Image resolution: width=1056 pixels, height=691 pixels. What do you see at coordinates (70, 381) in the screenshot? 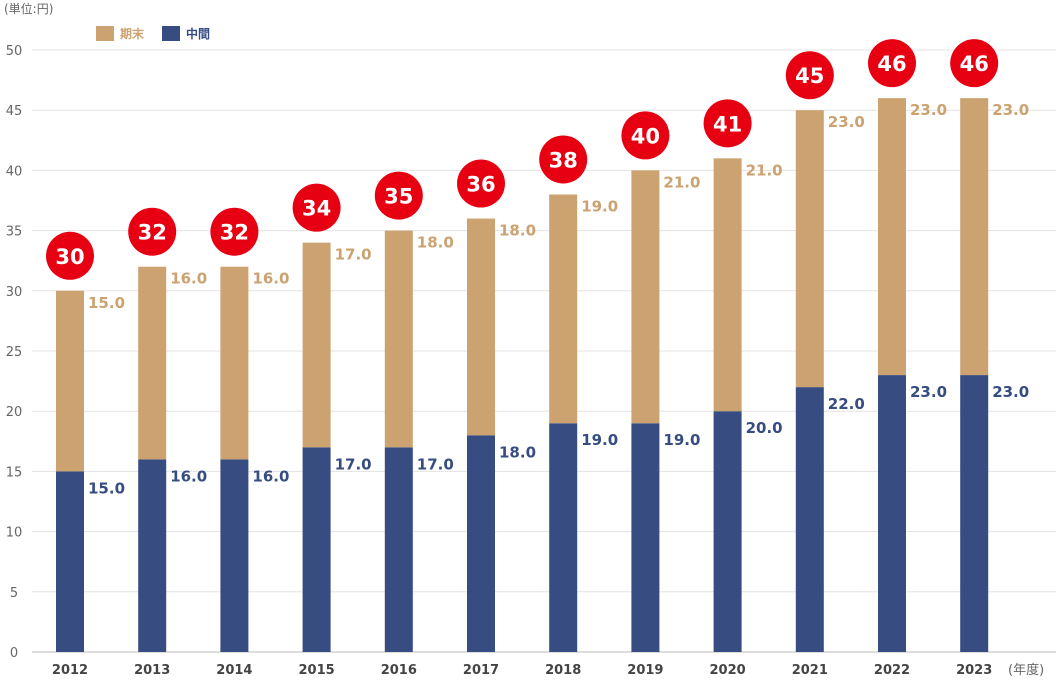
I see `bar-kimatsu-2012` at bounding box center [70, 381].